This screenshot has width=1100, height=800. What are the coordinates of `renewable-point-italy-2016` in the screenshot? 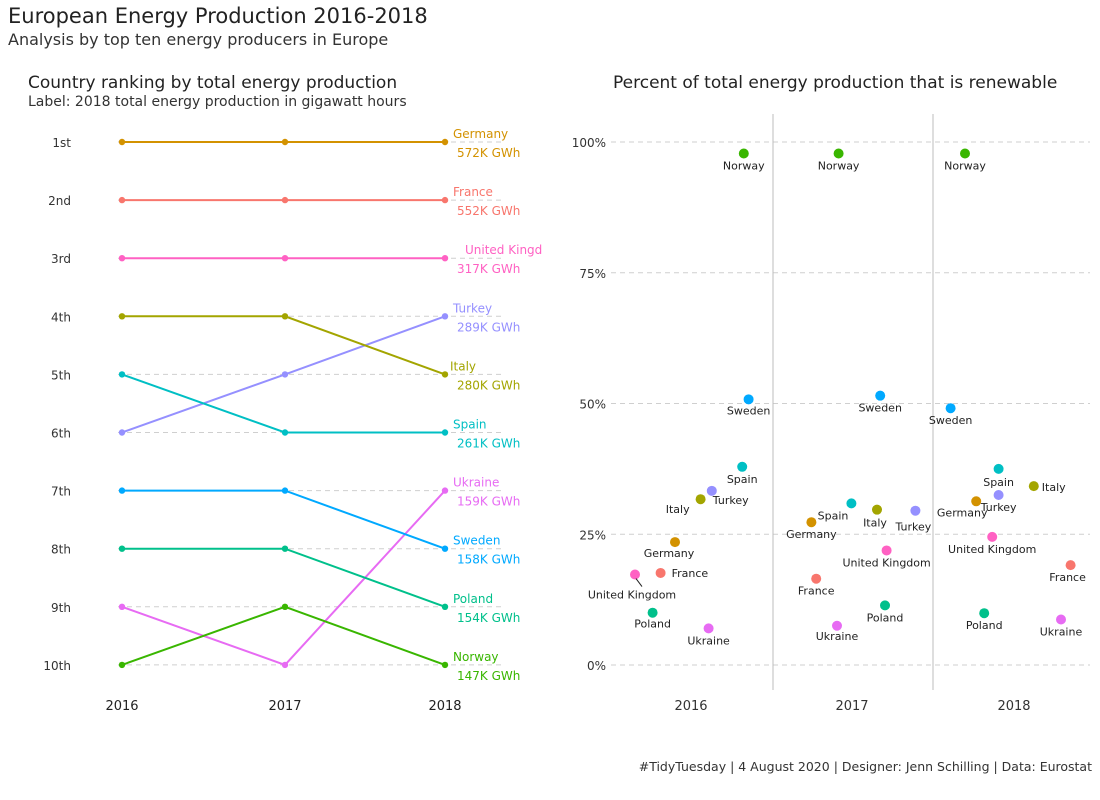 It's located at (700, 499).